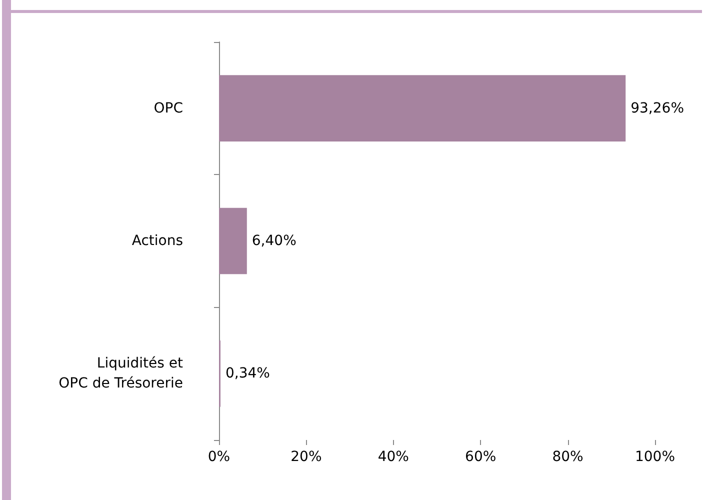  I want to click on data-label: 93,26%, so click(657, 108).